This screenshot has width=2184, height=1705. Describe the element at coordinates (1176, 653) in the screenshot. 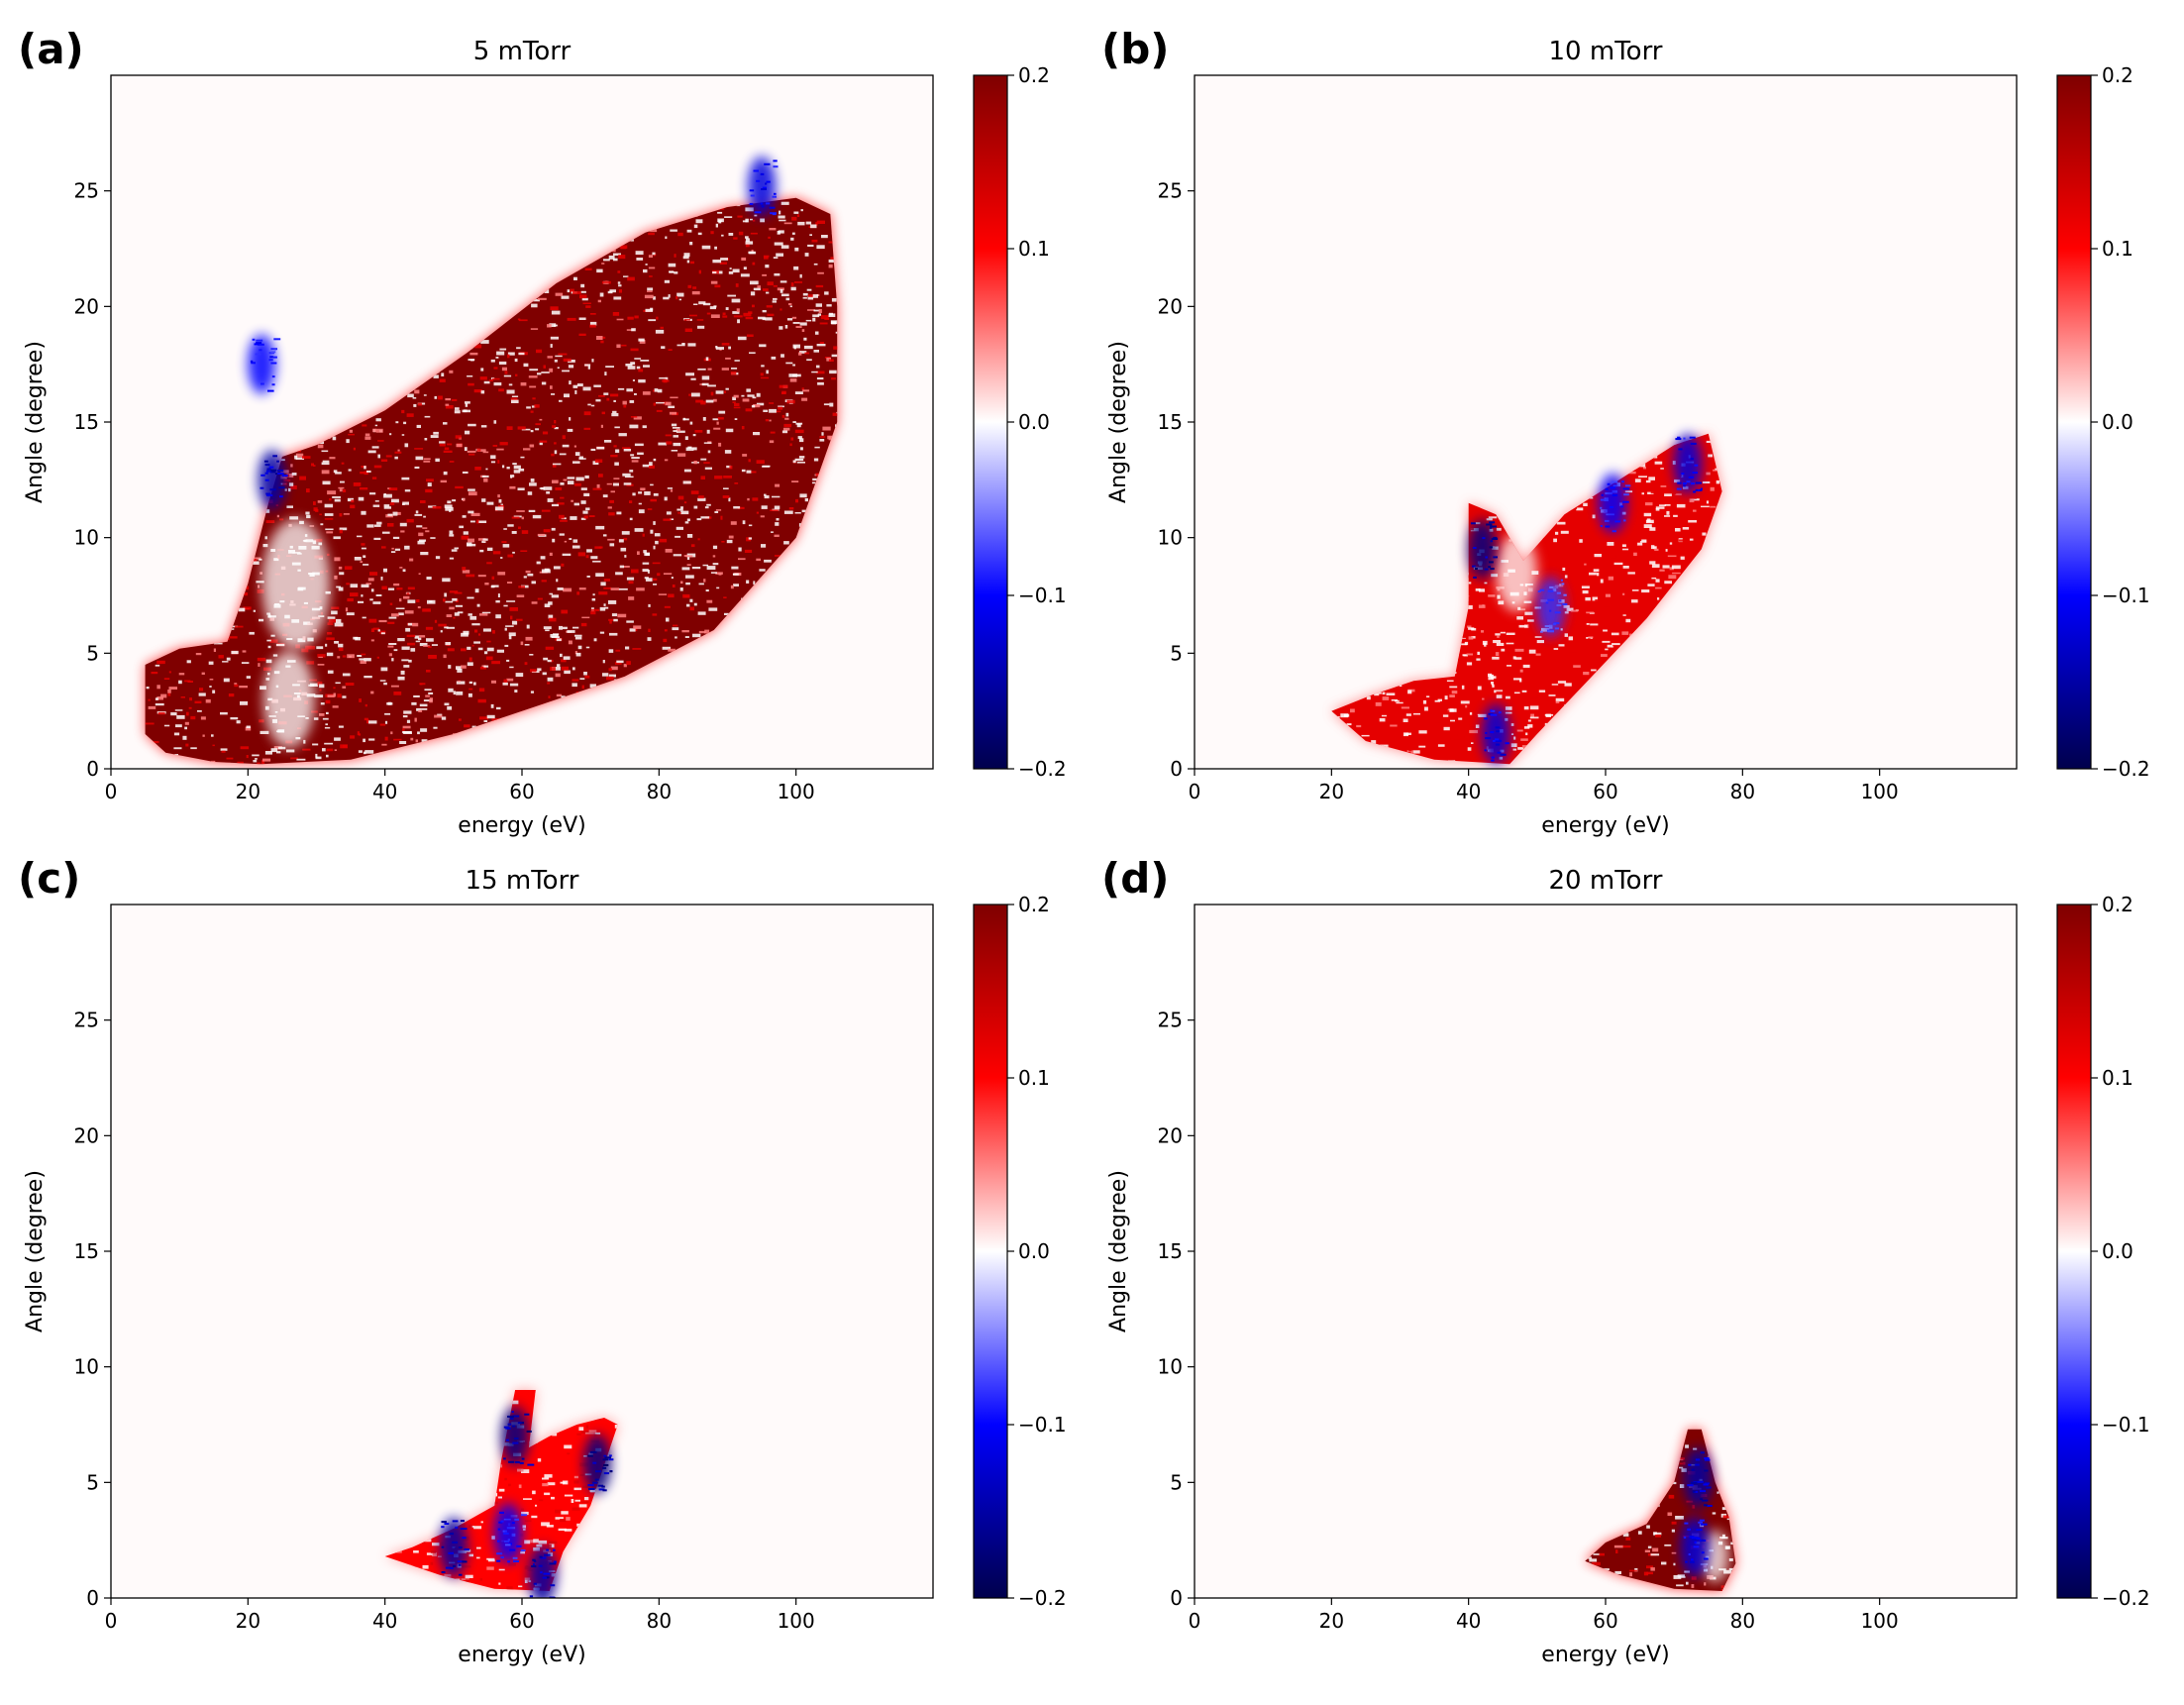

I see `y-tick-label: 5` at that location.